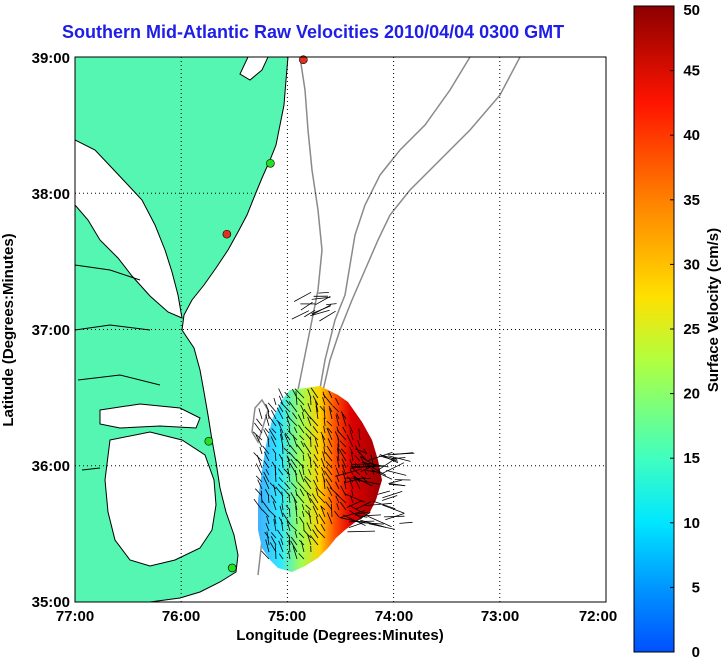  Describe the element at coordinates (333, 431) in the screenshot. I see `velocity-field` at that location.